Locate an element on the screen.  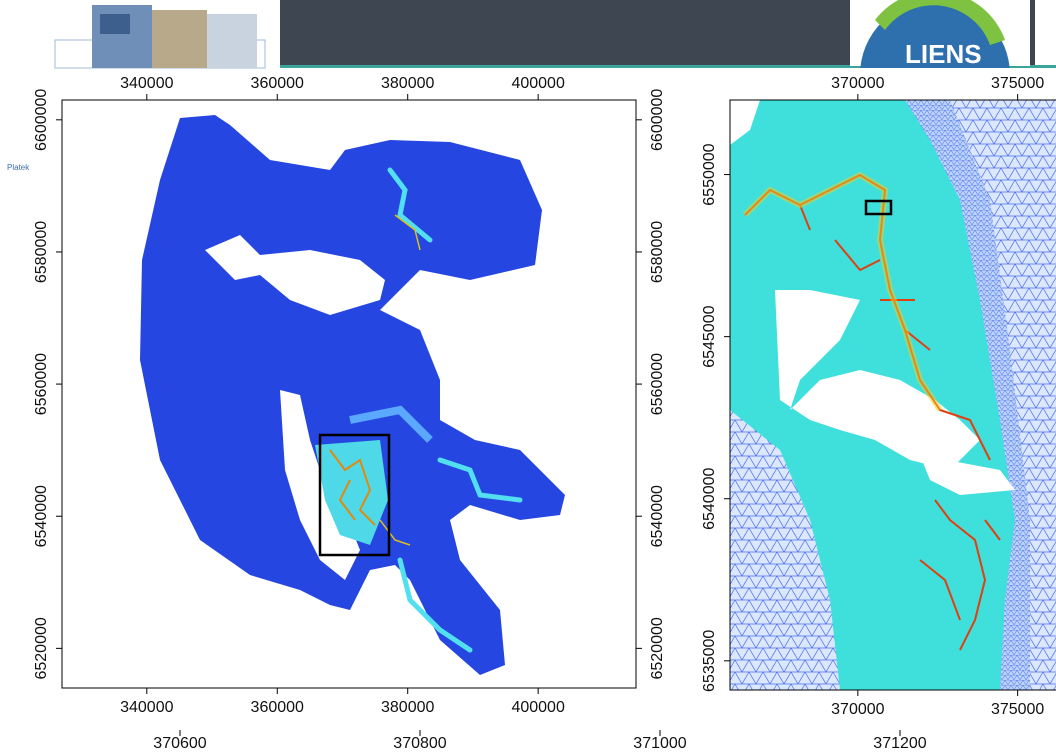
header-rule is located at coordinates (668, 66).